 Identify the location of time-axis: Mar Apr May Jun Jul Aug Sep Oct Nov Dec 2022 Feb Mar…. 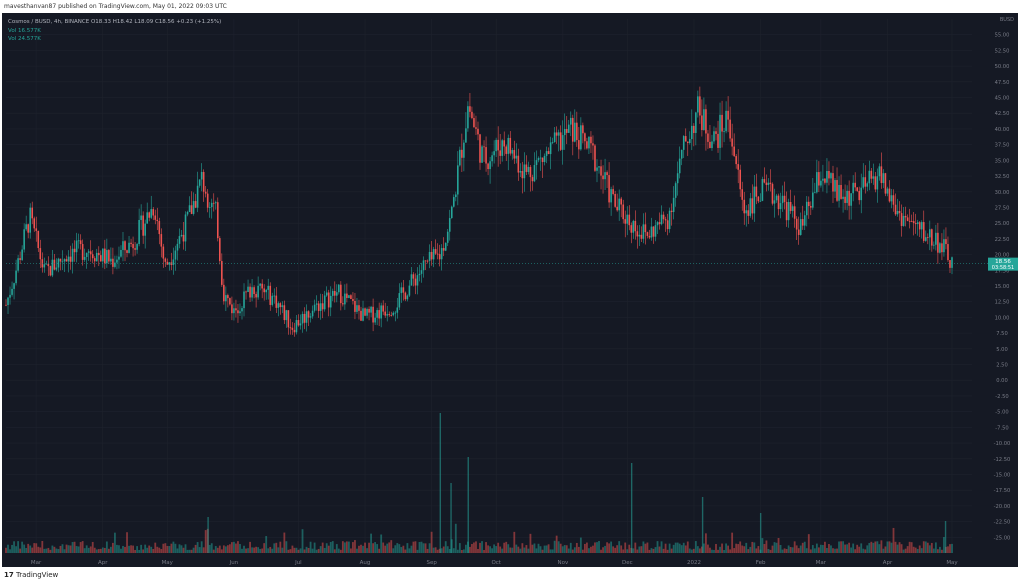
(495, 563).